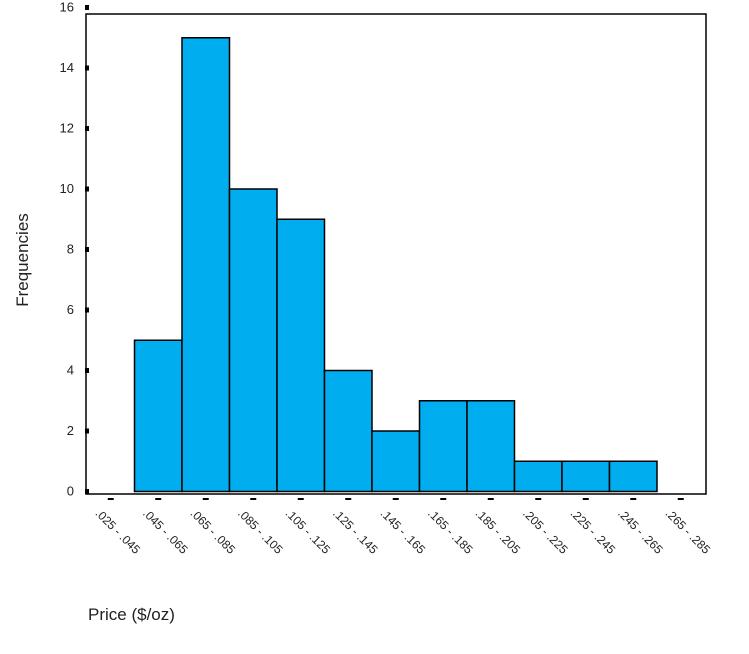 This screenshot has height=654, width=749. I want to click on x-tick-label: .025 - .045, so click(118, 531).